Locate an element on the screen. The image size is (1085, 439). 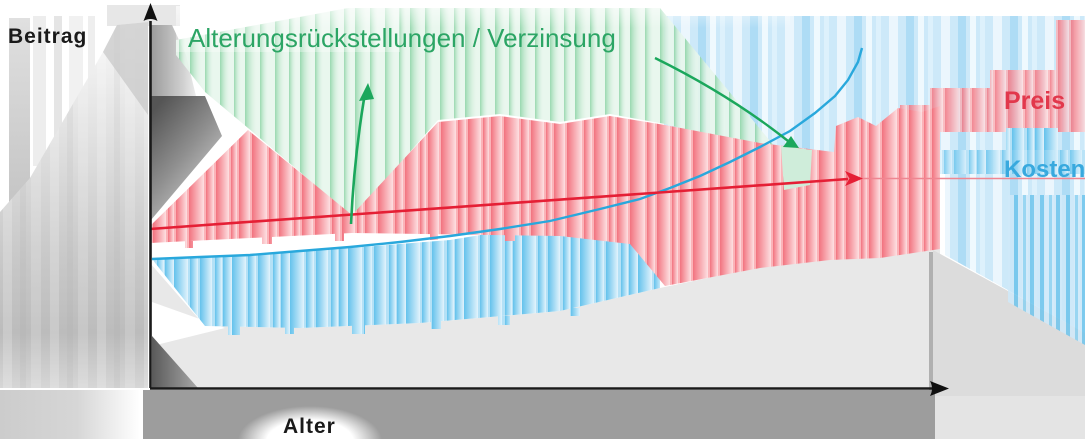
svg-text:Alterungsrückstellungen / Verz: Alterungsrückstellungen / Verzinsung is located at coordinates (402, 38).